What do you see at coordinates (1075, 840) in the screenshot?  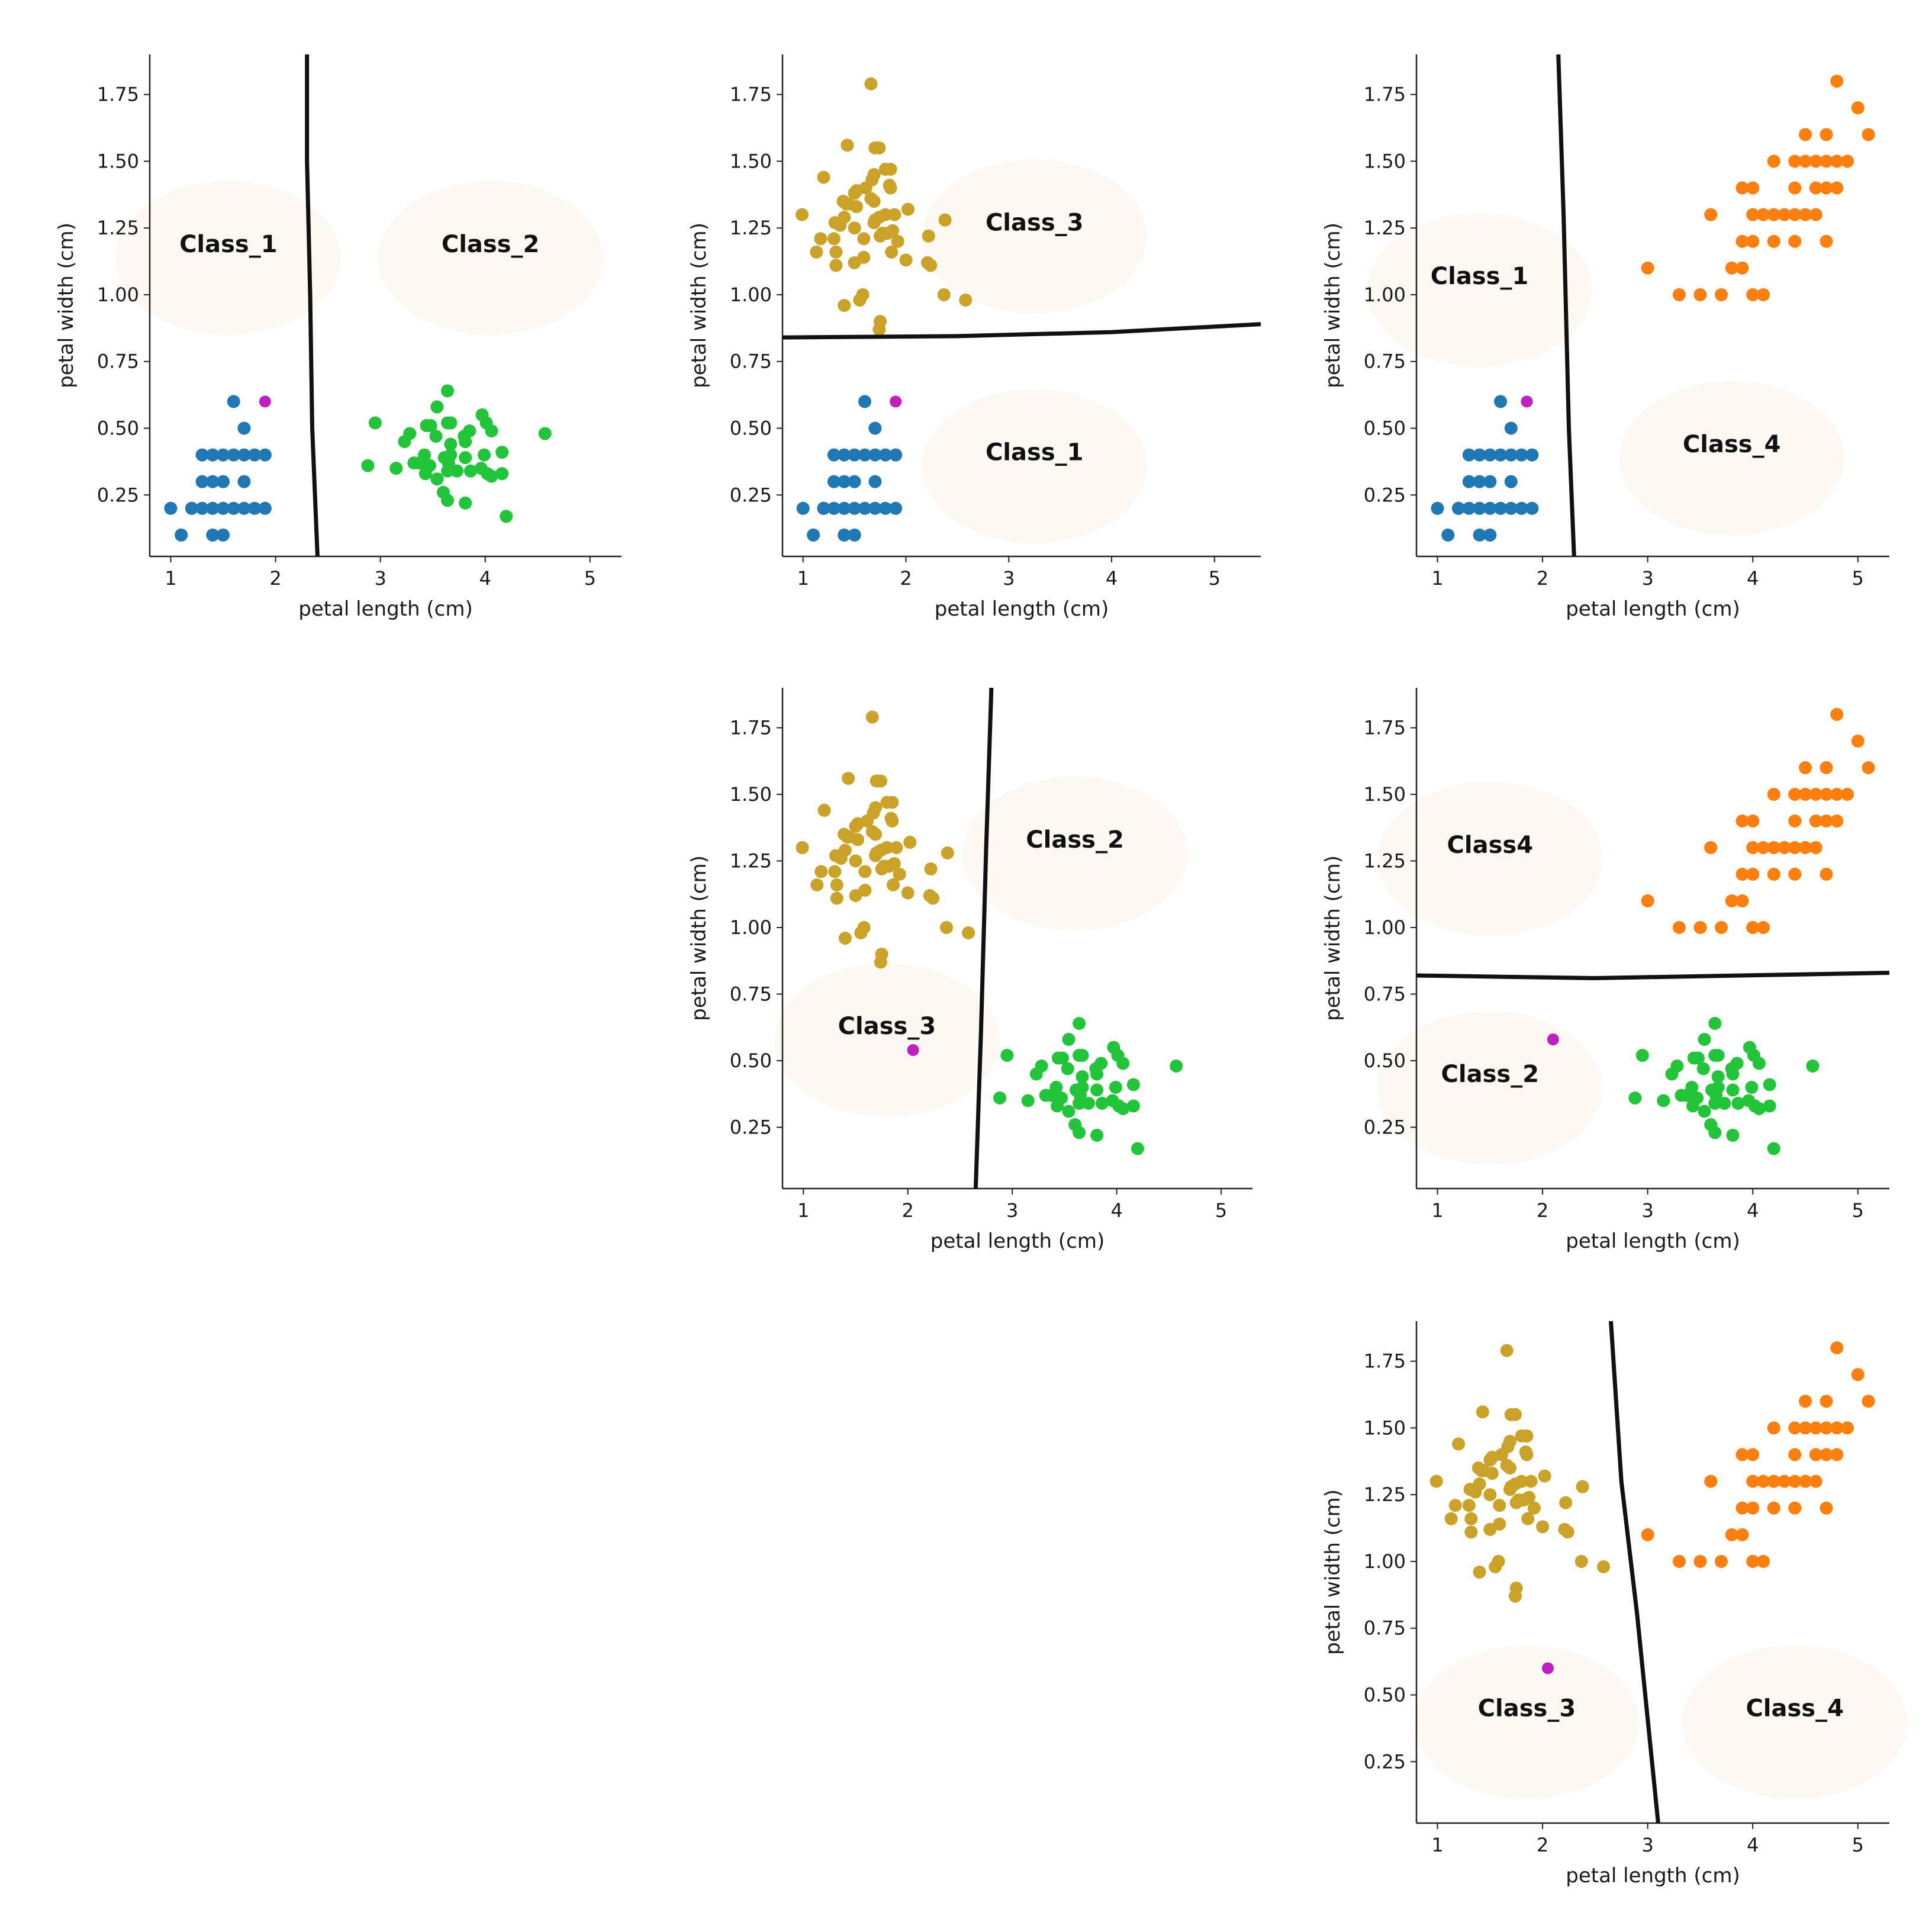 I see `region-label: Class_2` at bounding box center [1075, 840].